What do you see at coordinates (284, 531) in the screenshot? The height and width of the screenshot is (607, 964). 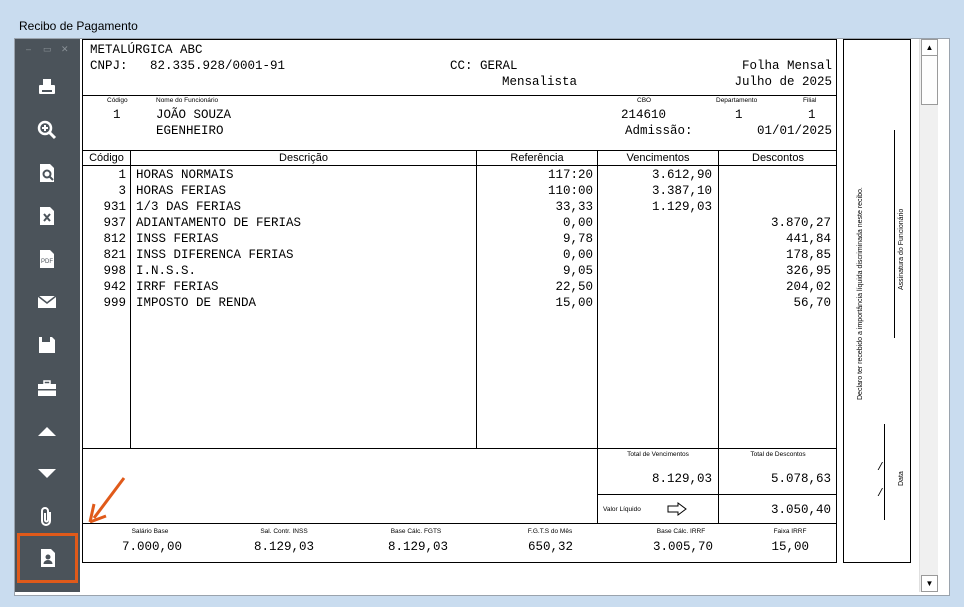 I see `inss-base-label: Sal. Contr. INSS` at bounding box center [284, 531].